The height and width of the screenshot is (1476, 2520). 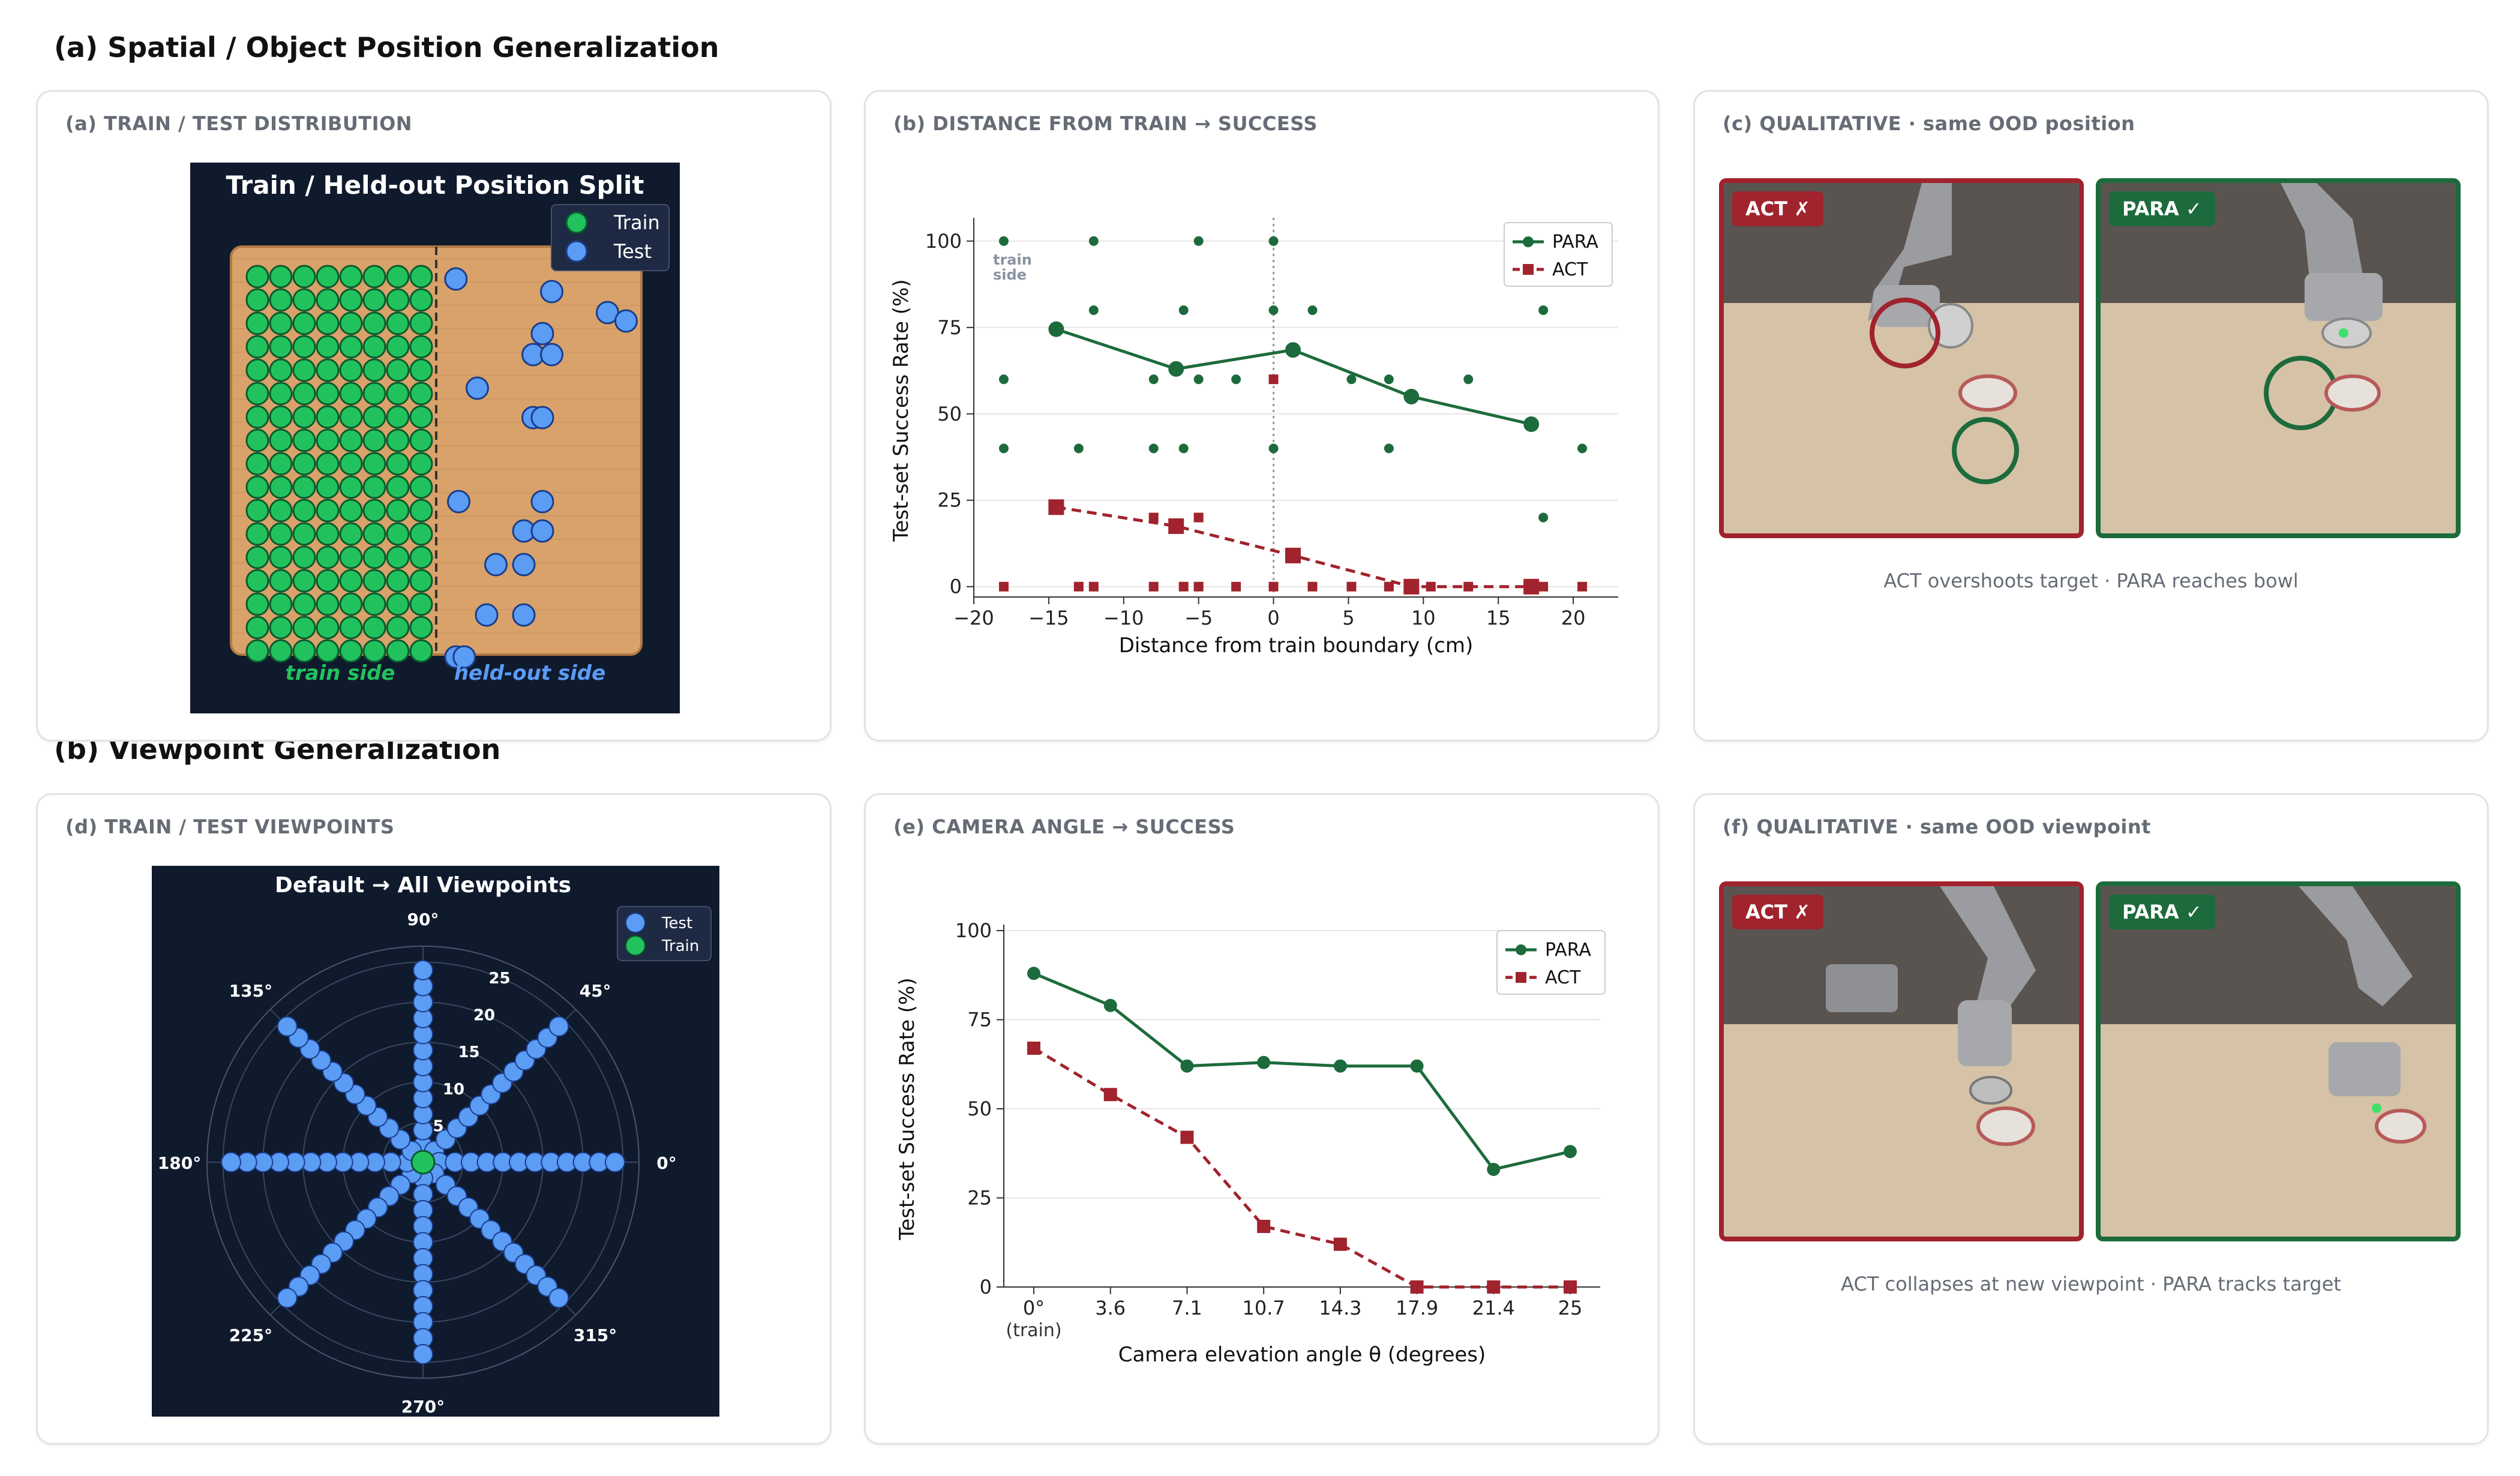 I want to click on y-axis-label: Test-set Success Rate (%), so click(x=907, y=1108).